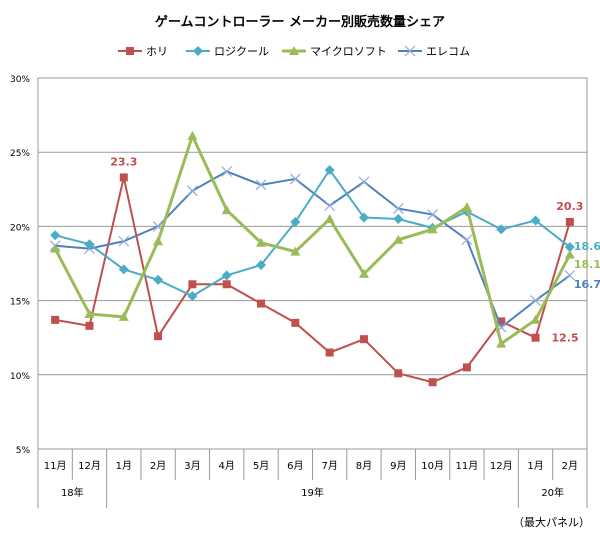 Image resolution: width=600 pixels, height=541 pixels. I want to click on legend: ホリ ロジクール マイクロソフト エレコム, so click(294, 51).